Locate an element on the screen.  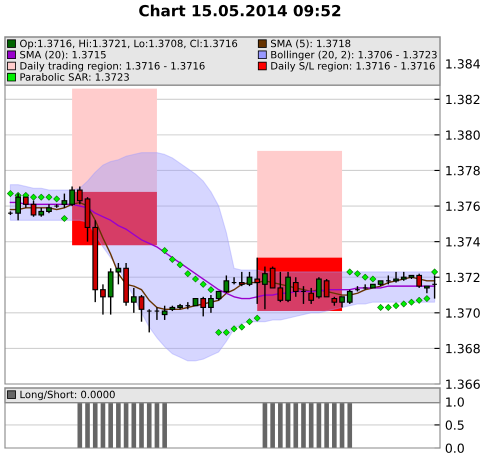
legend-label: SMA (5): 1.3718 is located at coordinates (310, 44).